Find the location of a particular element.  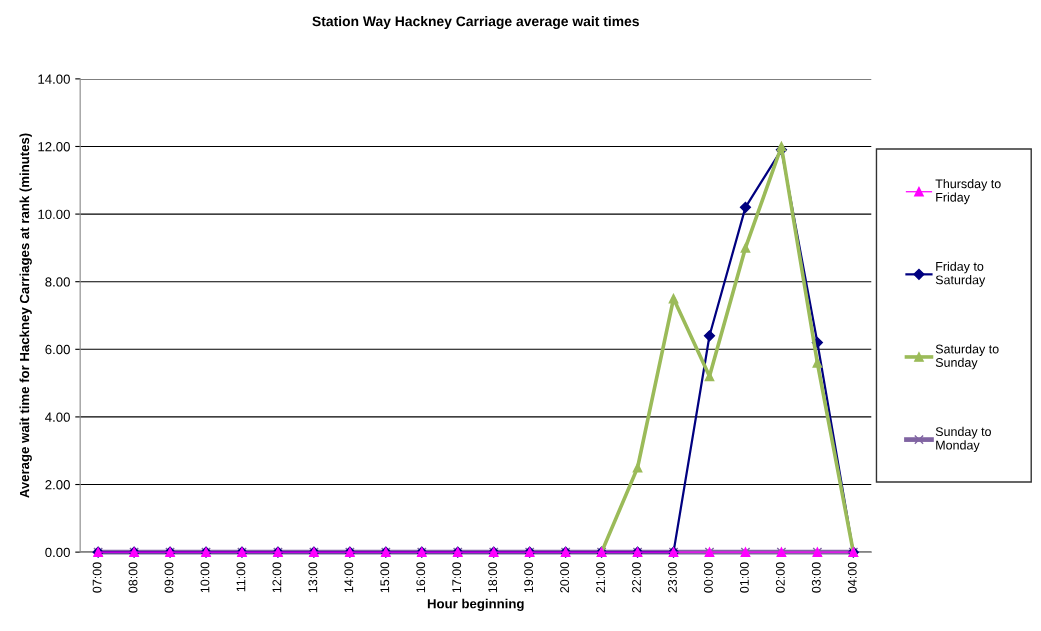

x-axis-title: Hour beginning is located at coordinates (475, 605).